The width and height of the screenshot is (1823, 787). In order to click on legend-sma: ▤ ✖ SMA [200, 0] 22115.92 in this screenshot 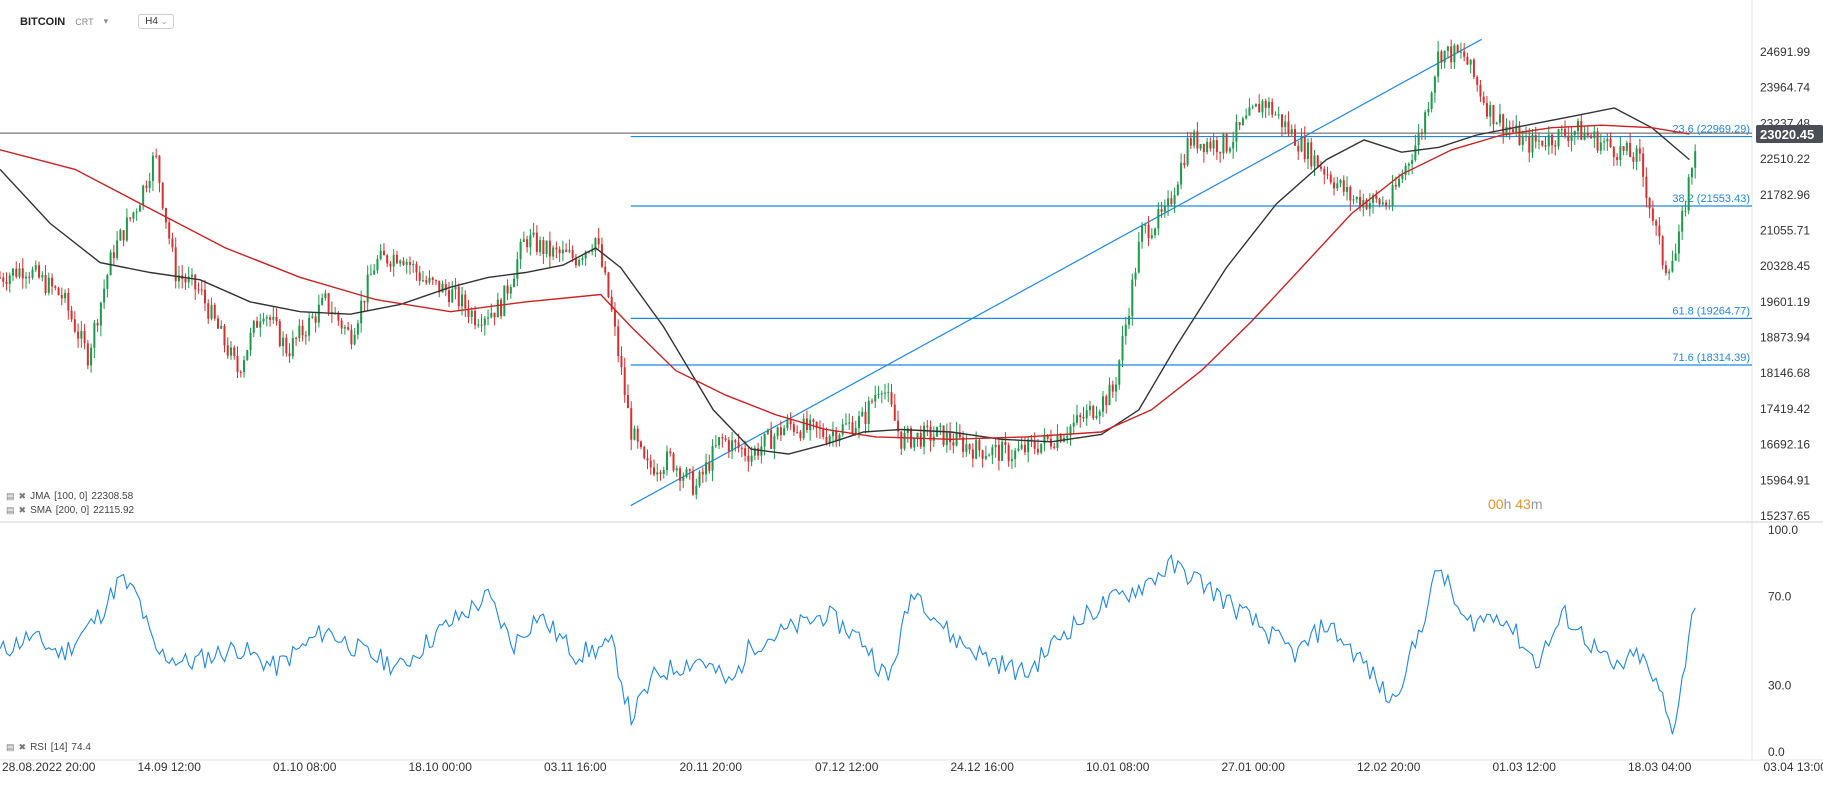, I will do `click(70, 510)`.